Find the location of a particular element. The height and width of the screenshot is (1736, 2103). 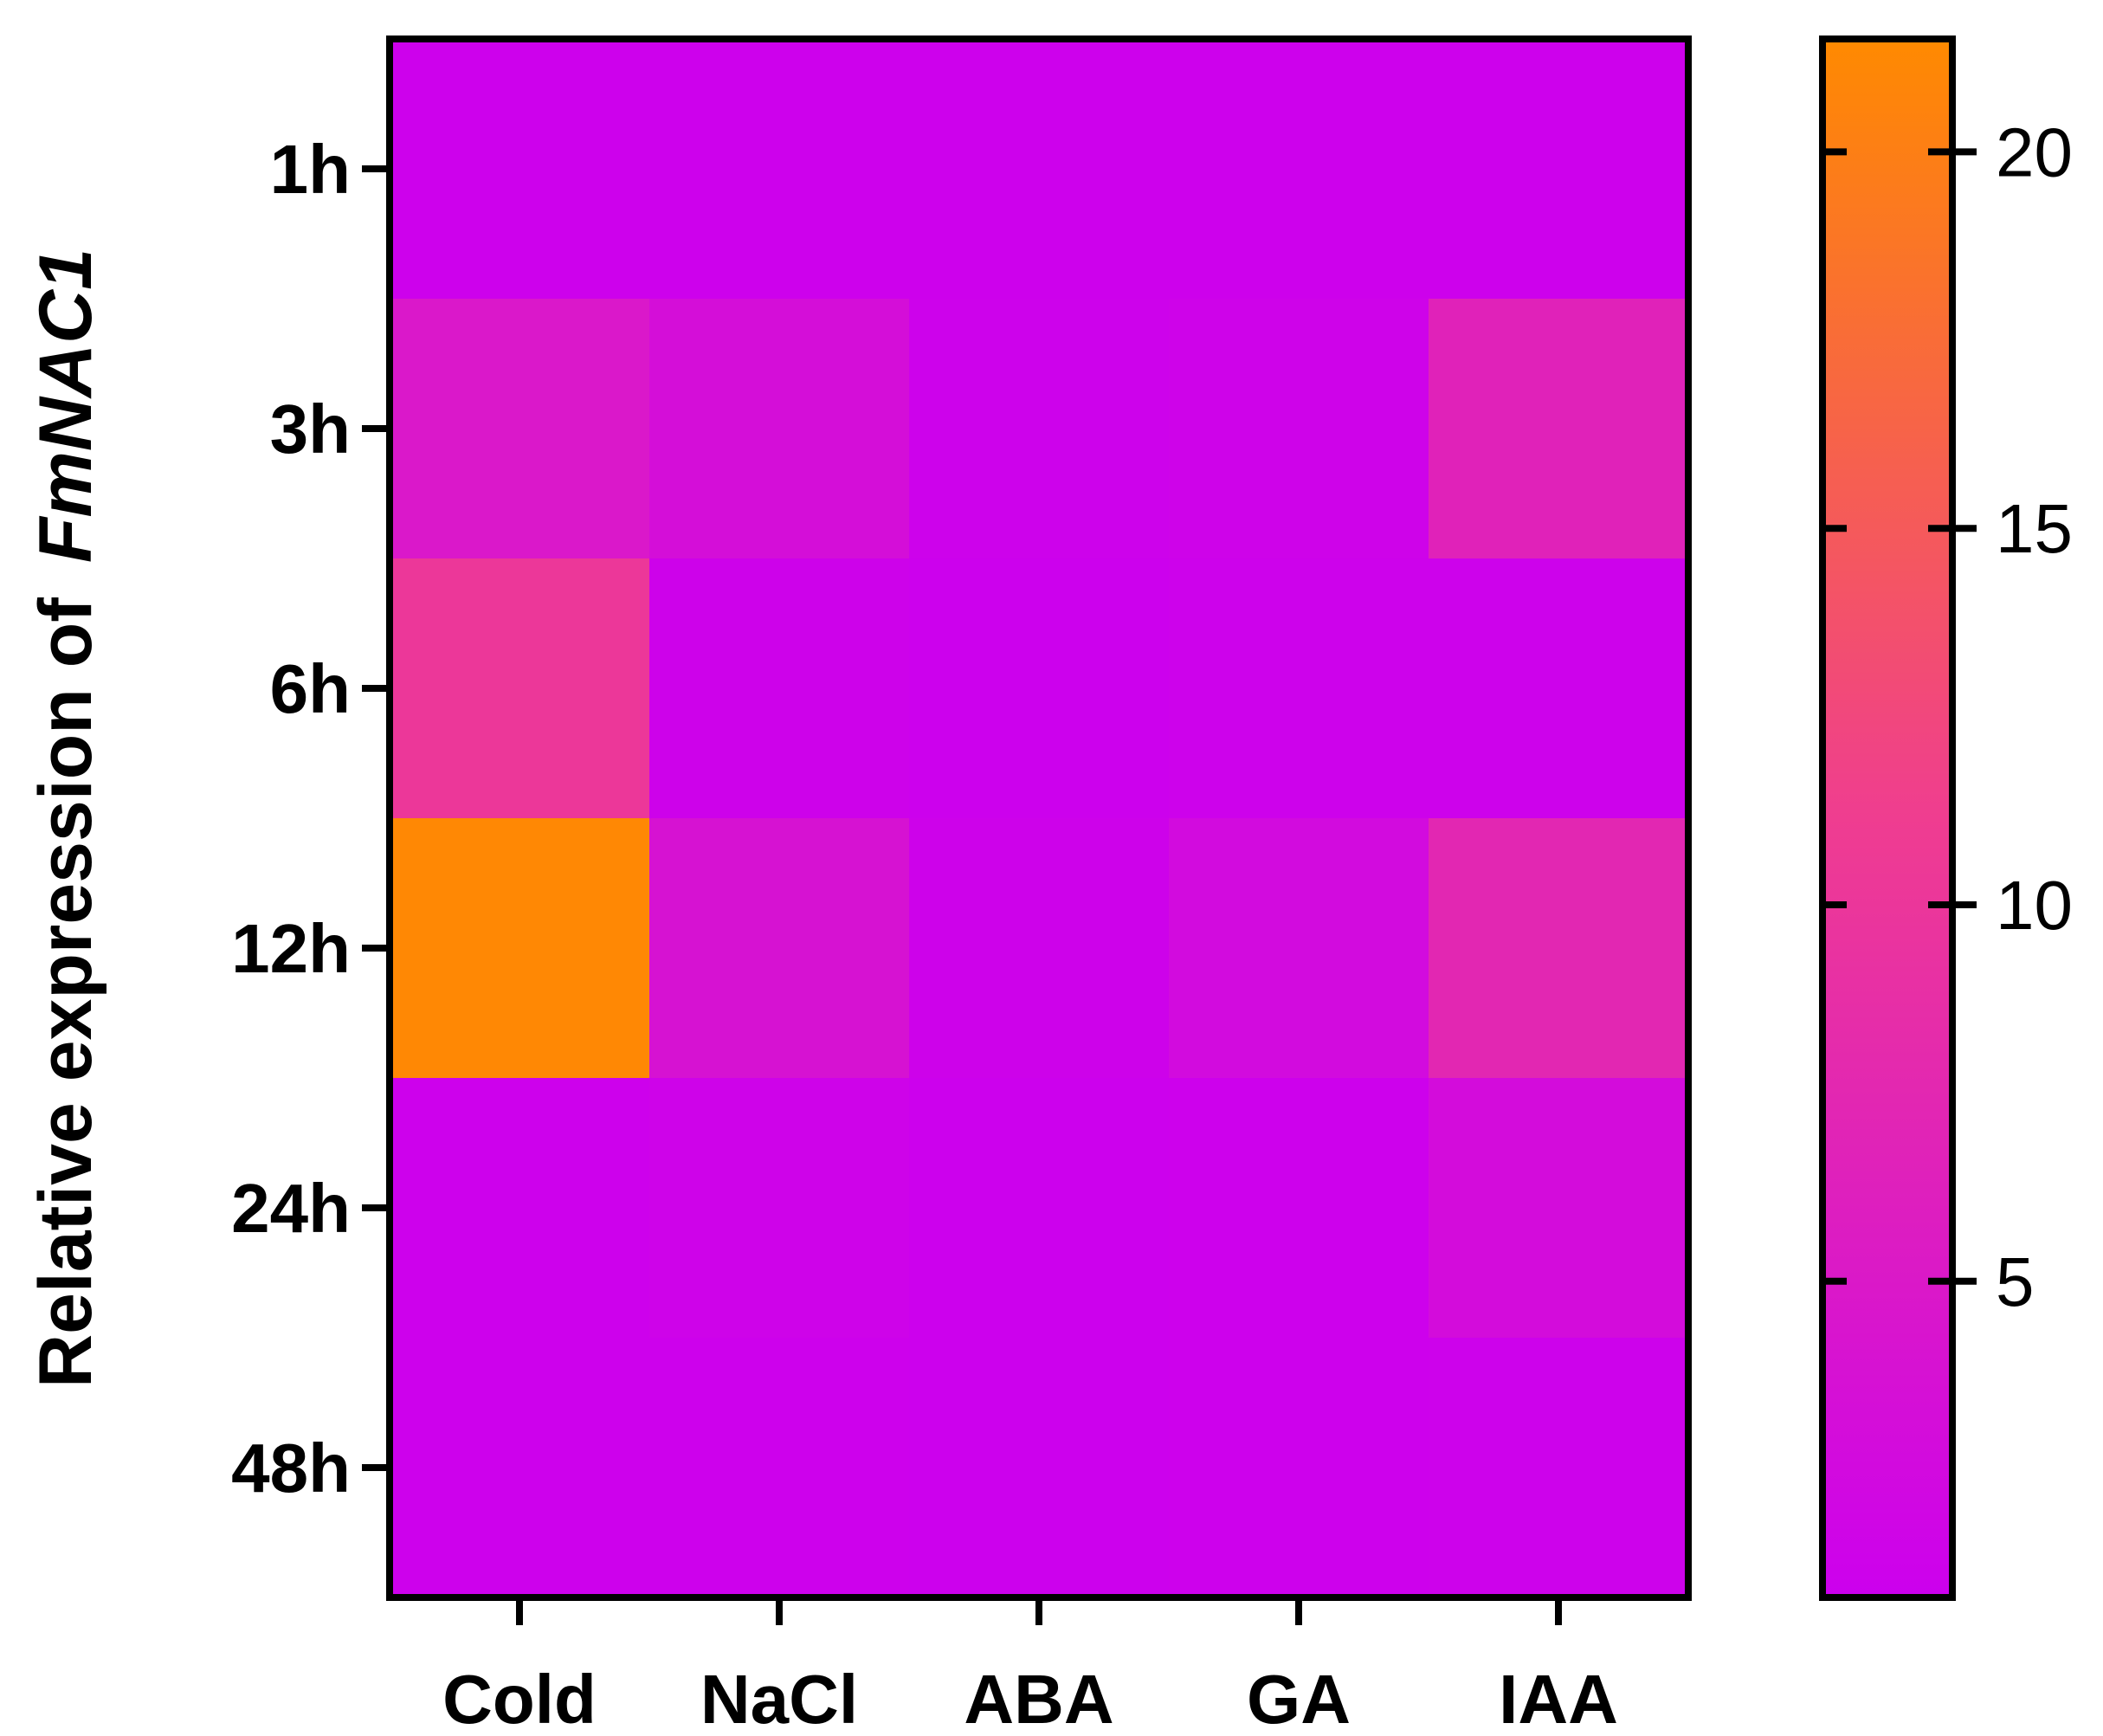

x-axis: Cold NaCl ABA GA IAA is located at coordinates (1030, 1666).